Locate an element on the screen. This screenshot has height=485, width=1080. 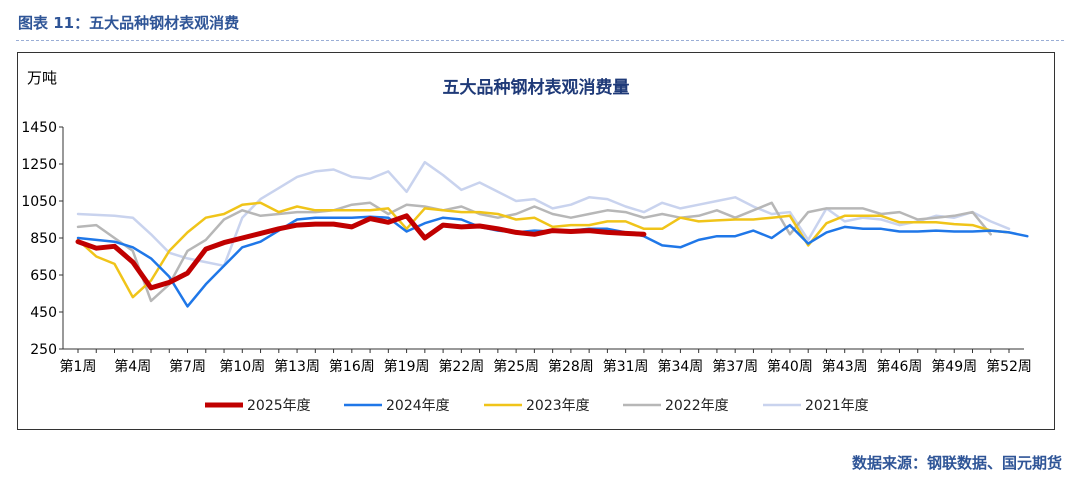
x-tick-label: 第46周 is located at coordinates (900, 366).